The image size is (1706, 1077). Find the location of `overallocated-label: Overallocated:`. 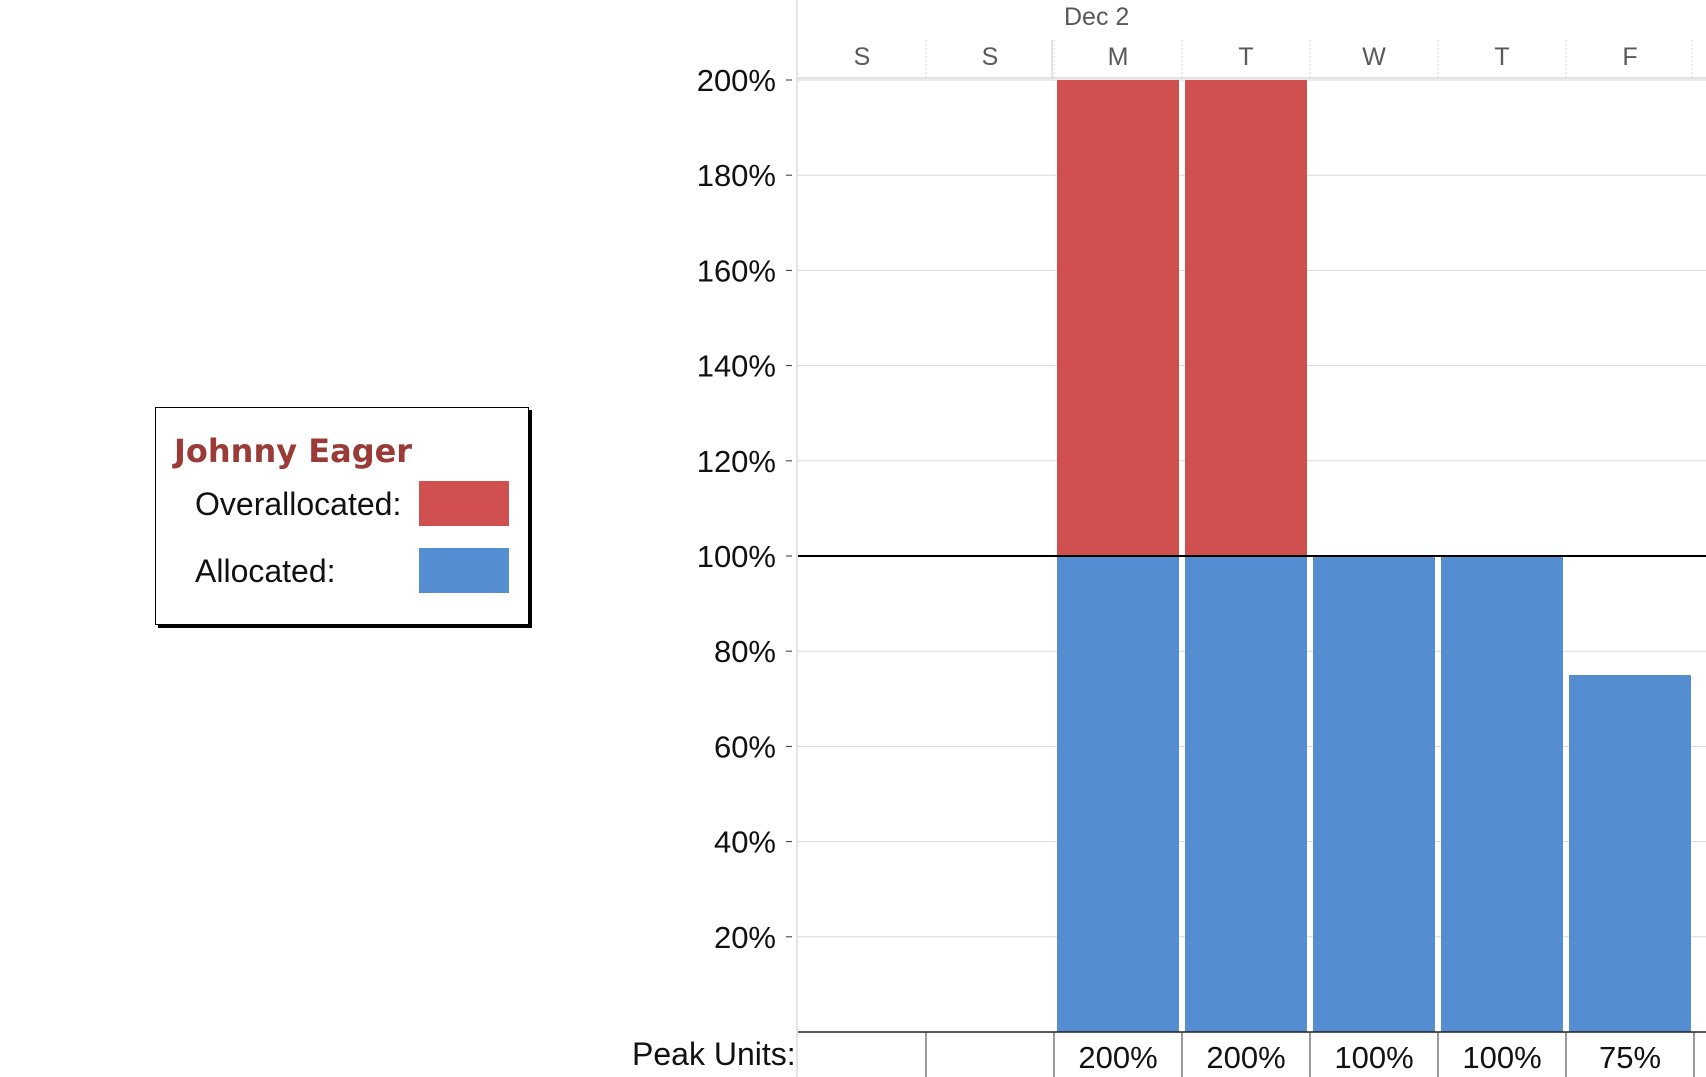

overallocated-label: Overallocated: is located at coordinates (298, 504).